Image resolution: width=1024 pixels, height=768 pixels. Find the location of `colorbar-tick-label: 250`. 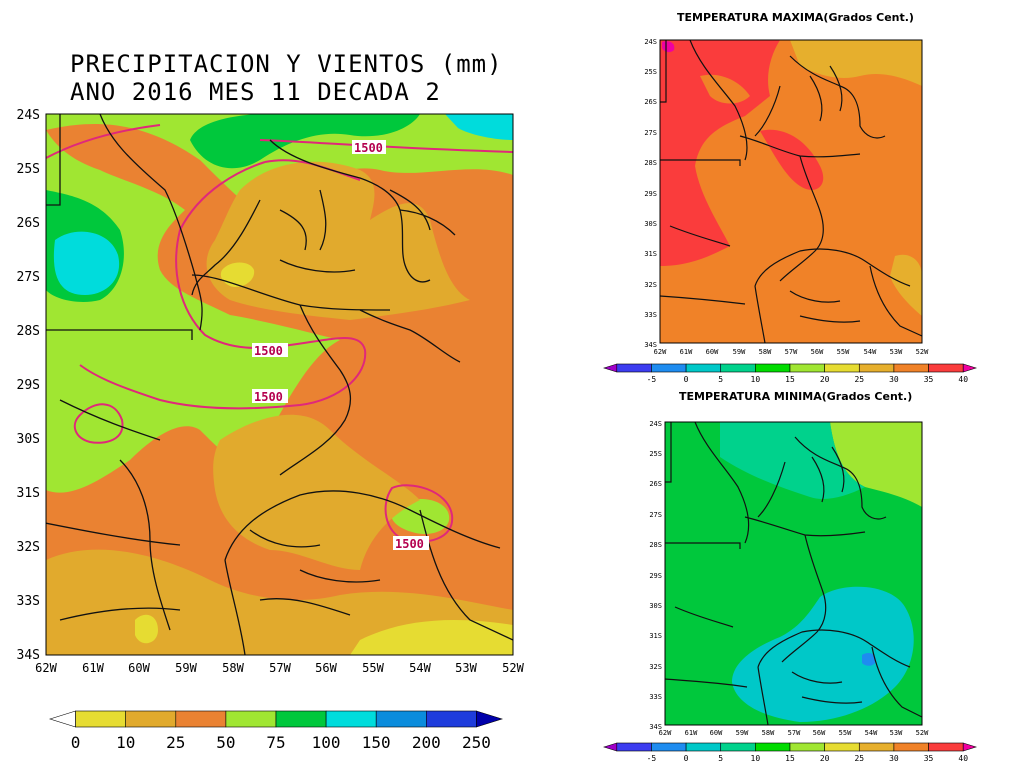

colorbar-tick-label: 250 is located at coordinates (476, 742).